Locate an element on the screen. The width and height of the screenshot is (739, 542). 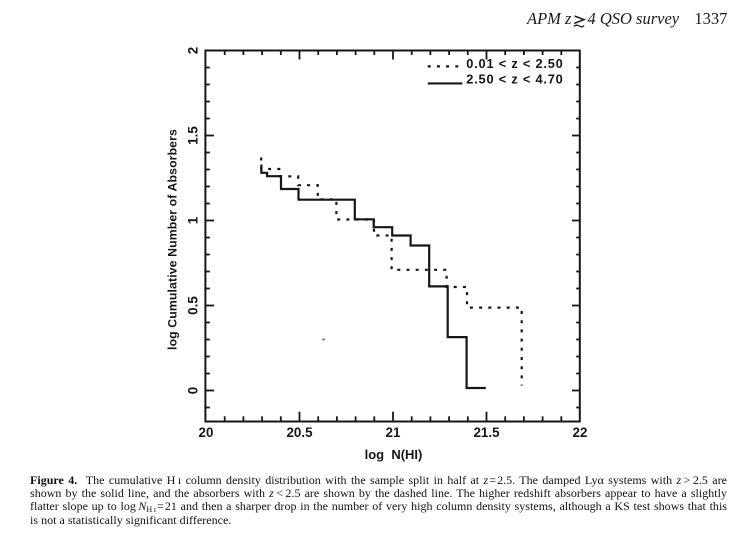
svg-text:log Cumulative Number of Absor: log Cumulative Number of Absorbers is located at coordinates (173, 239).